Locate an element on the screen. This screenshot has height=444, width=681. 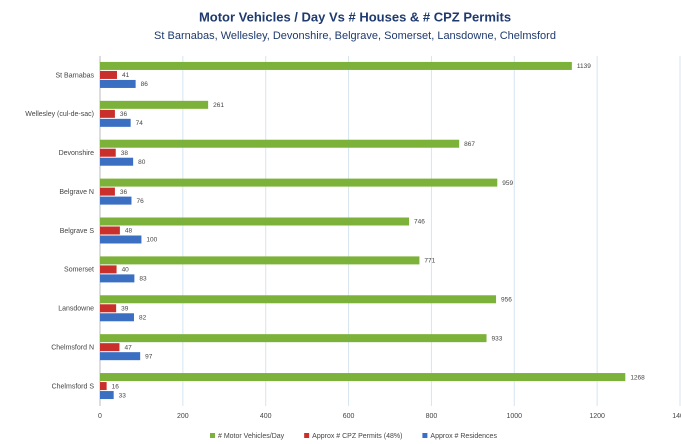
data-label: 33 is located at coordinates (123, 395).